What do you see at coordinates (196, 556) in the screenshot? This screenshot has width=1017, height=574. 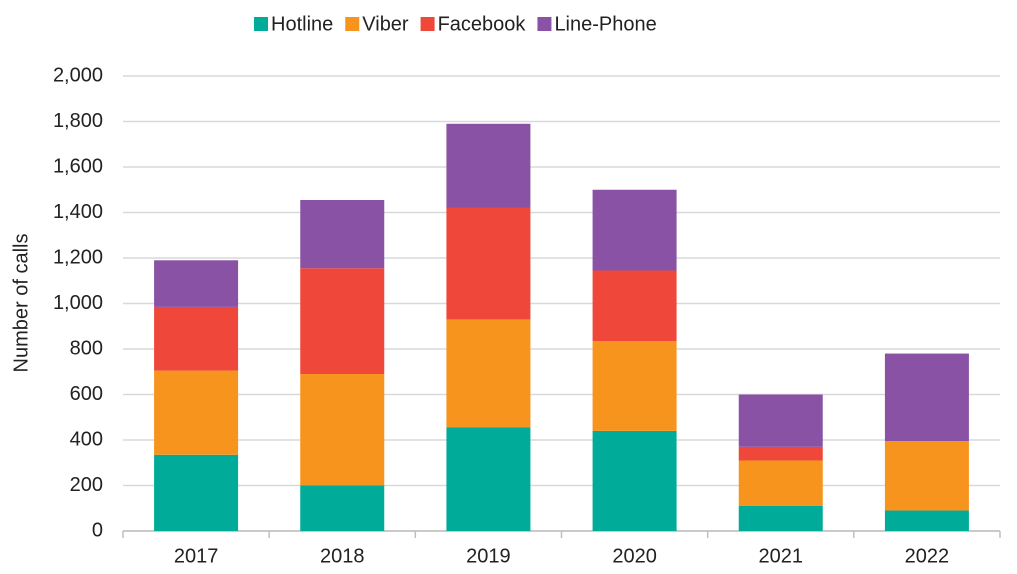 I see `x-tick-label: 2017` at bounding box center [196, 556].